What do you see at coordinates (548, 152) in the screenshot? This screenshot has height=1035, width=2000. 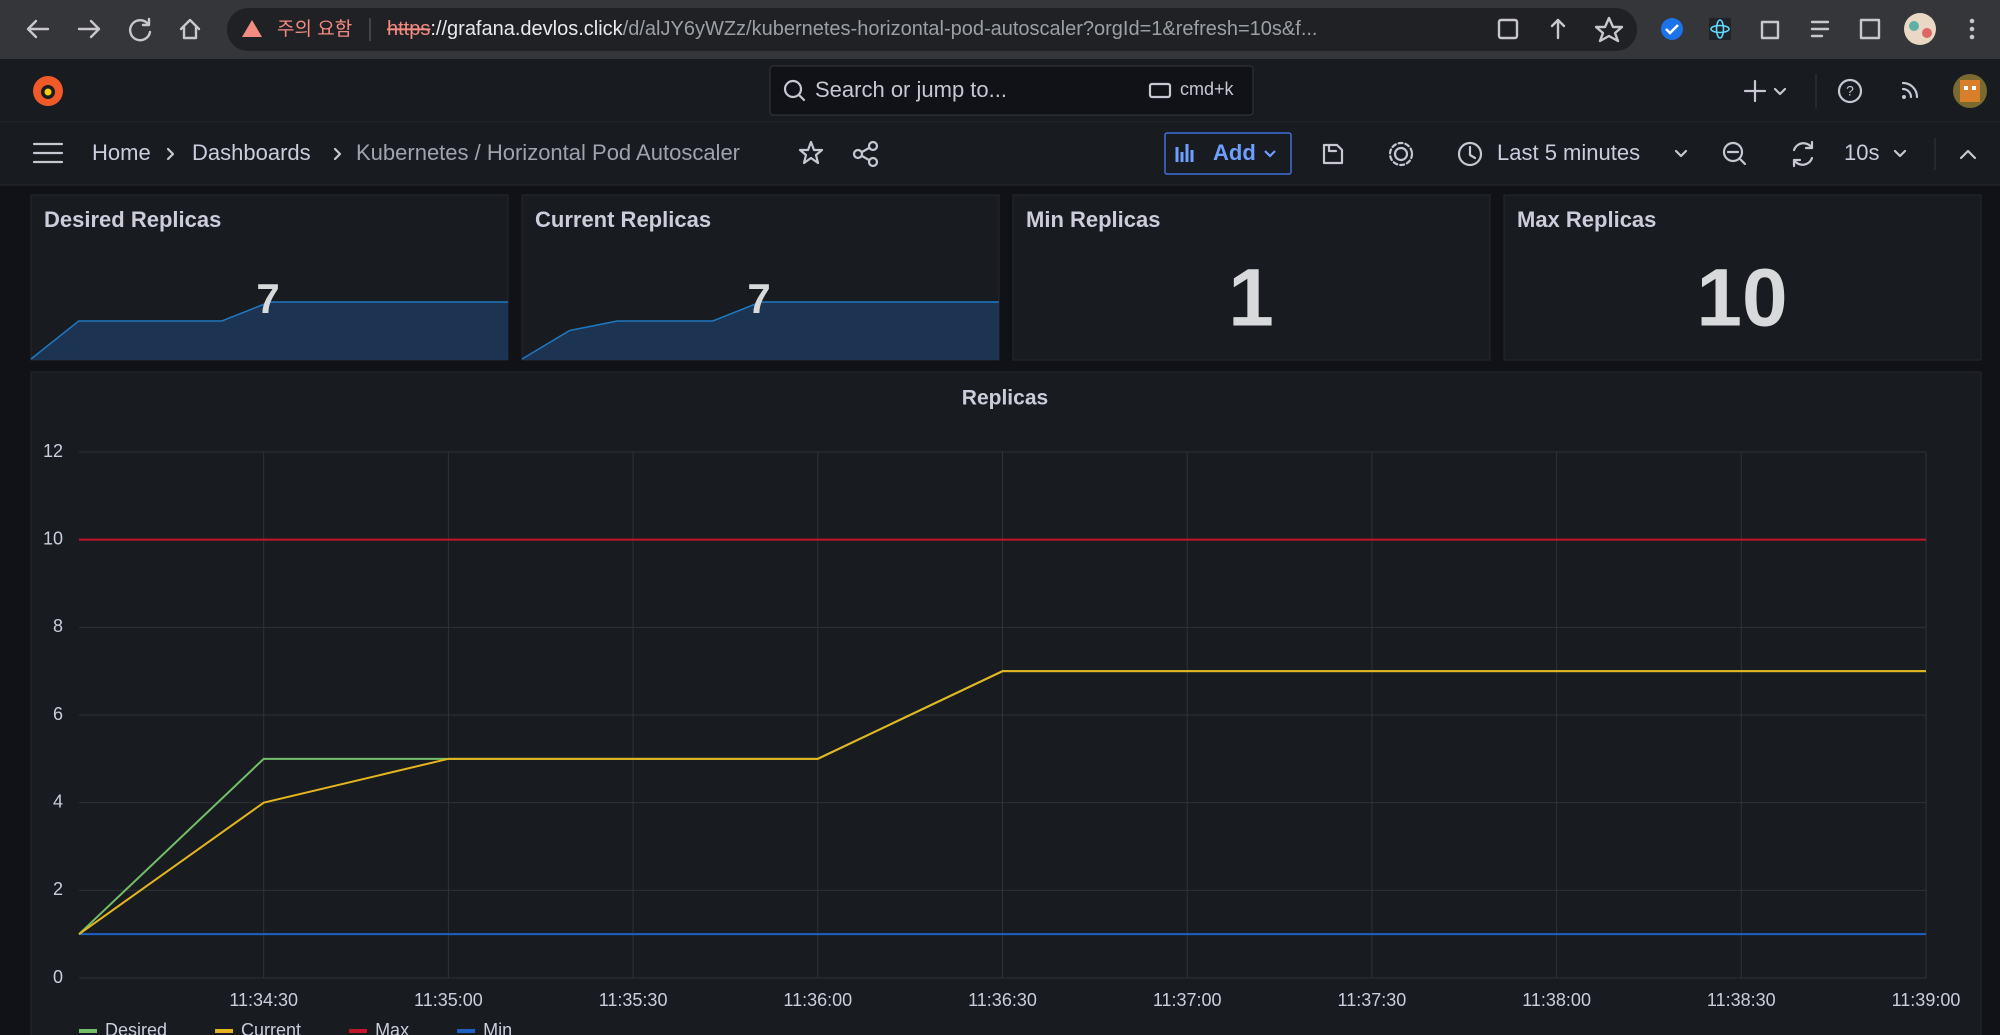 I see `breadcrumb-current: Kubernetes / Horizontal Pod Autoscaler` at bounding box center [548, 152].